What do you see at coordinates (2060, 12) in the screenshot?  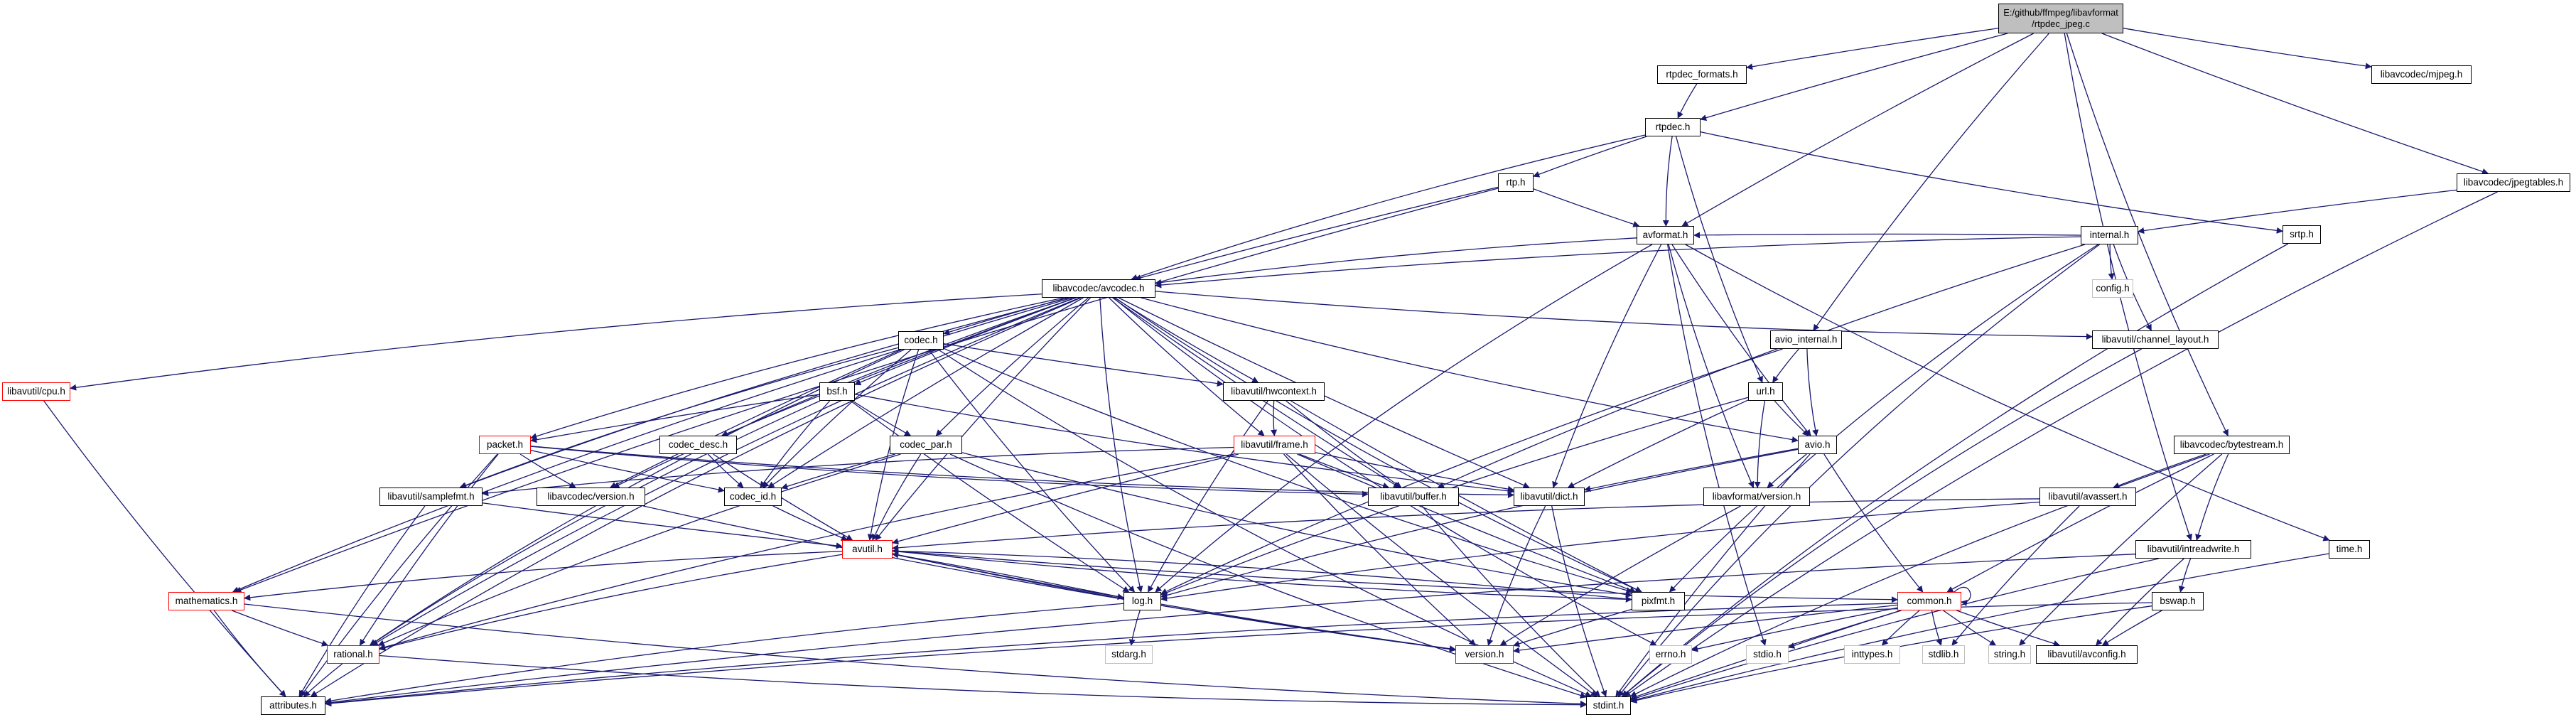 I see `root-file-line1: E:/github/ffmpeg/libavformat` at bounding box center [2060, 12].